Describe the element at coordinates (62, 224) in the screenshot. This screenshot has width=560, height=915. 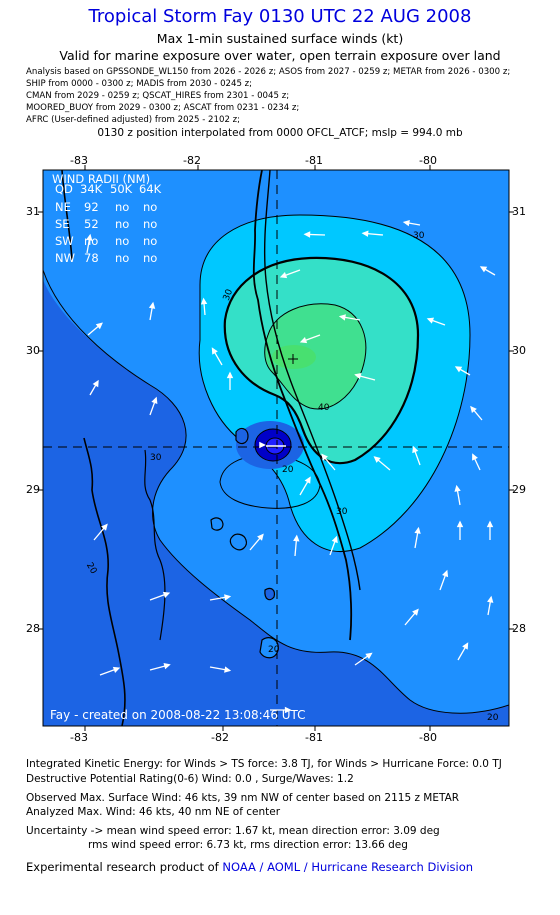
I see `wind-radii-cell: SE` at that location.